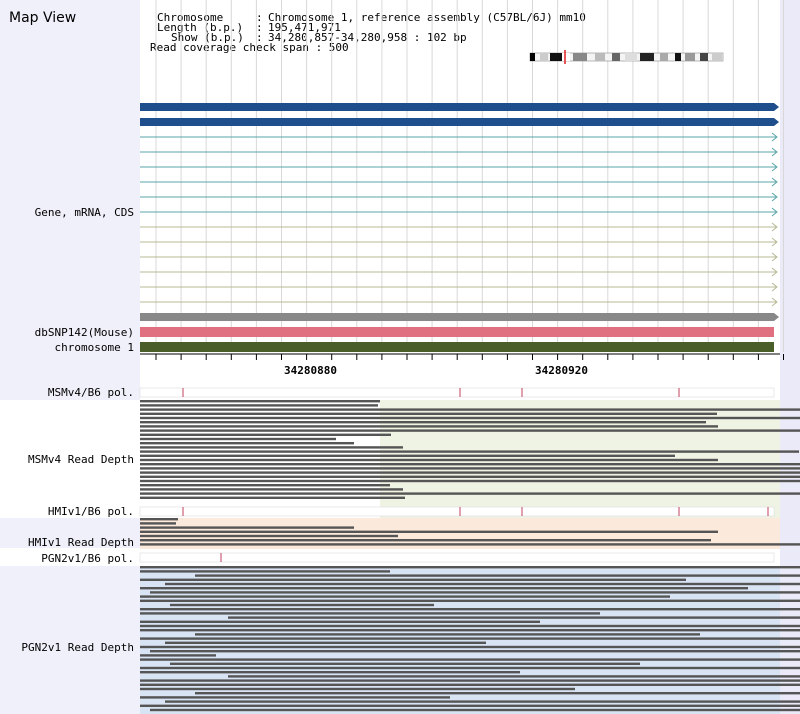  I want to click on cds-bar-arrow, so click(776, 317).